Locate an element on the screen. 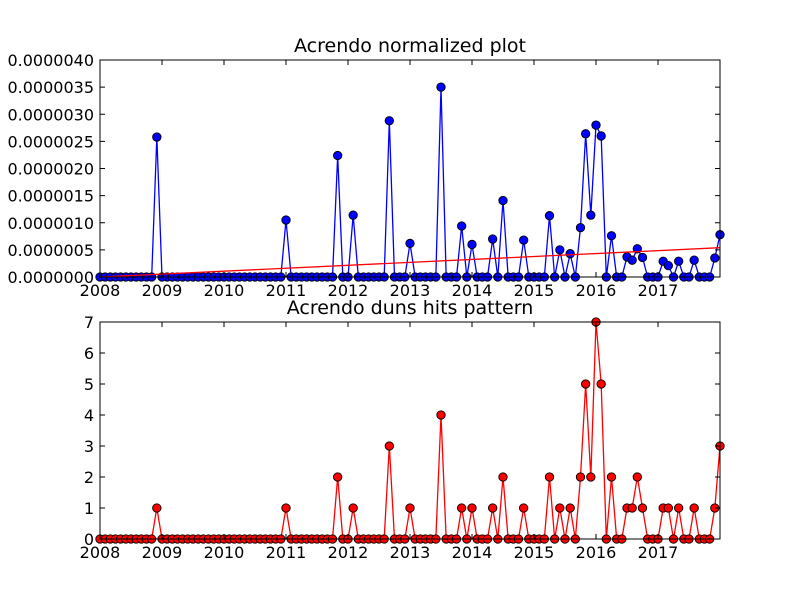 The height and width of the screenshot is (600, 800). y-tick-label: 1 is located at coordinates (89, 508).